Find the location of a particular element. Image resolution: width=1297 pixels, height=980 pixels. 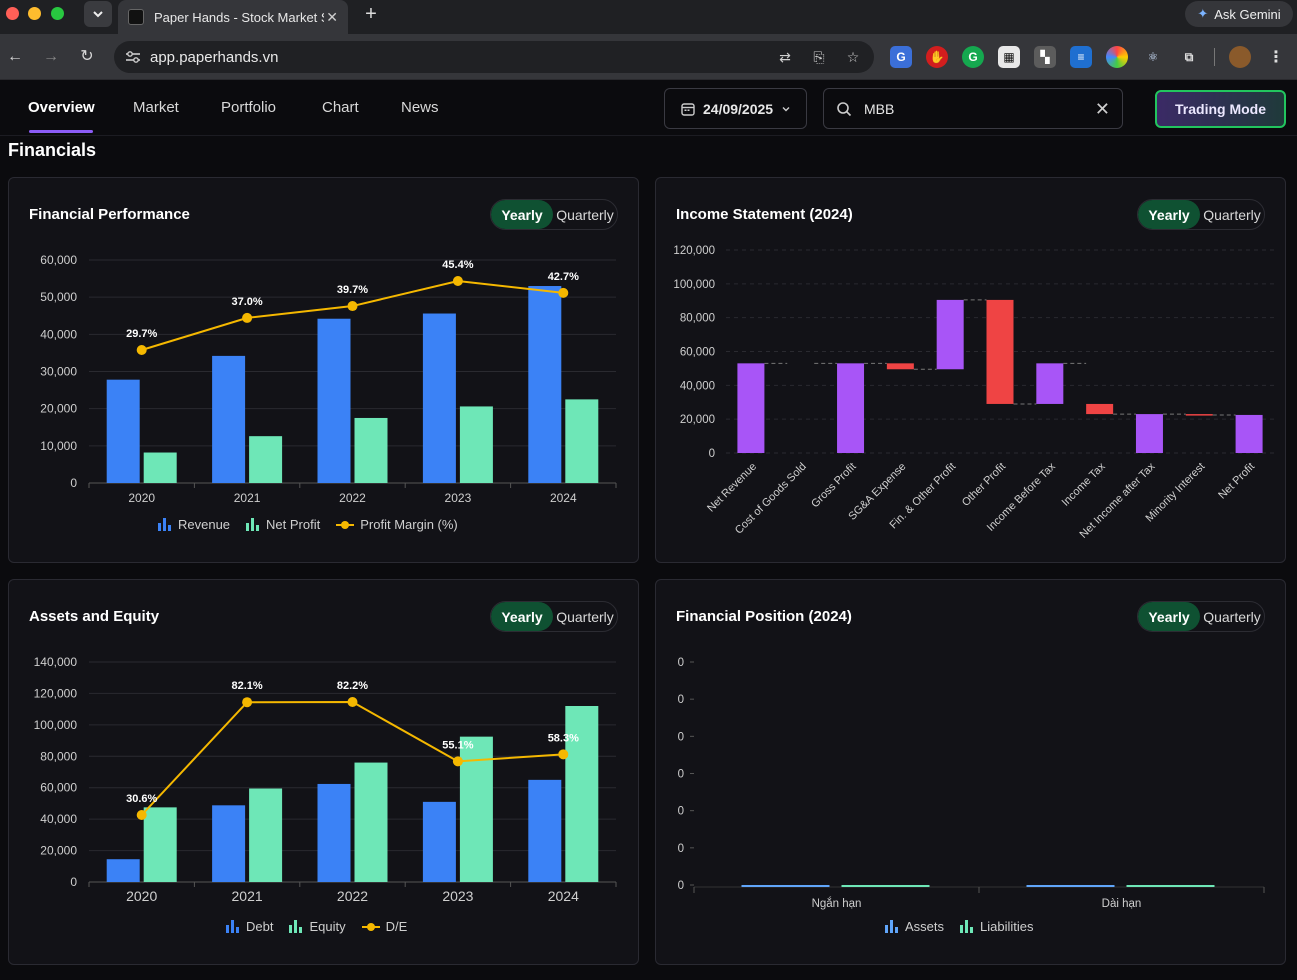

nav-tab-portfolio: Portfolio is located at coordinates (249, 107).